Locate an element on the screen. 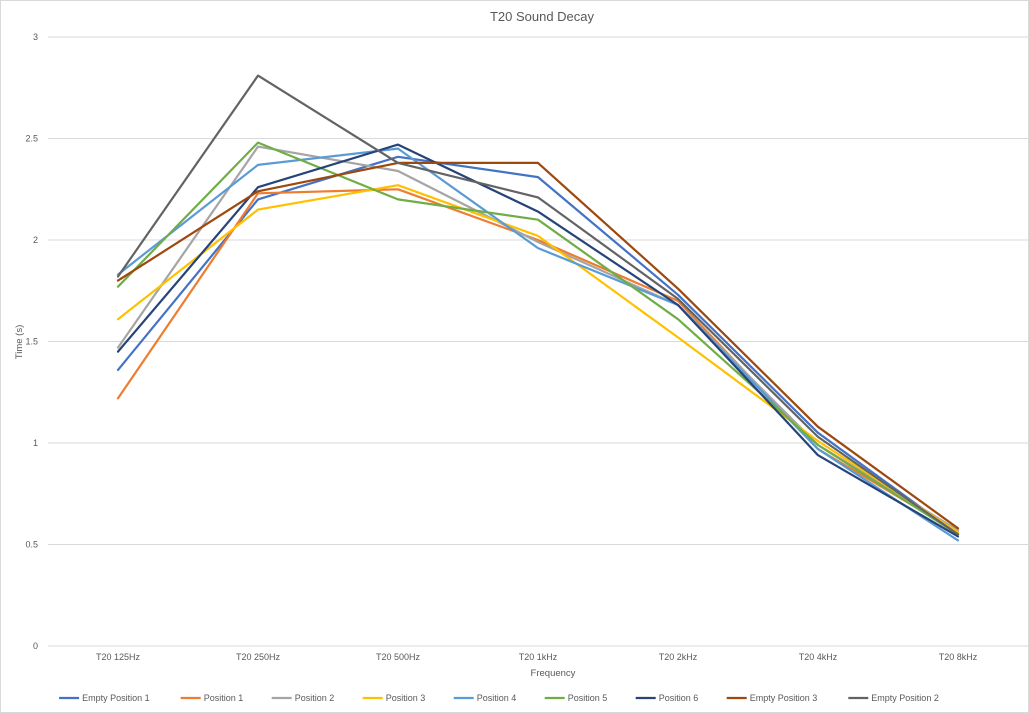 This screenshot has width=1029, height=713. legend-label: Empty Position 2 is located at coordinates (905, 698).